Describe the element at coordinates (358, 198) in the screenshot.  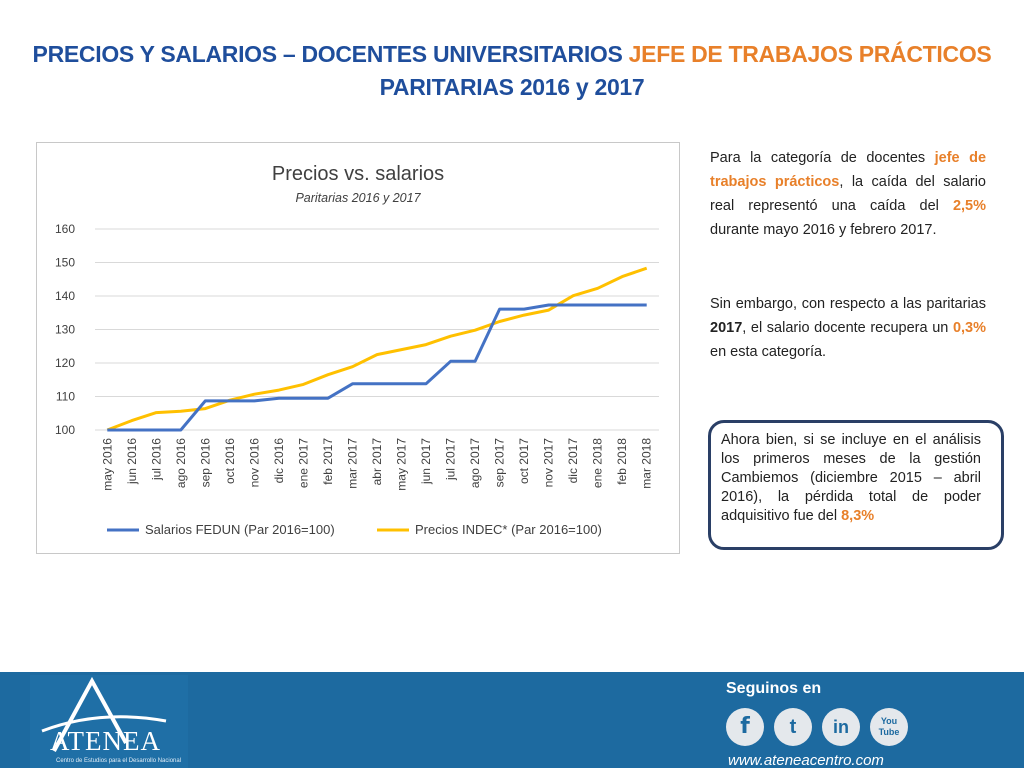
I see `chart-subtitle: Paritarias 2016 y 2017` at that location.